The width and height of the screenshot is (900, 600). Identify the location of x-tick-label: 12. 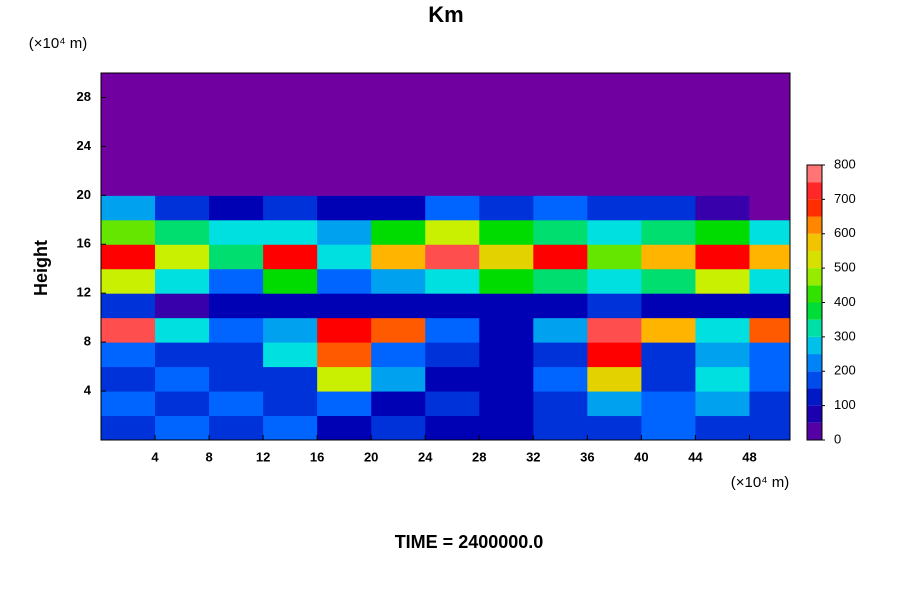
(263, 456).